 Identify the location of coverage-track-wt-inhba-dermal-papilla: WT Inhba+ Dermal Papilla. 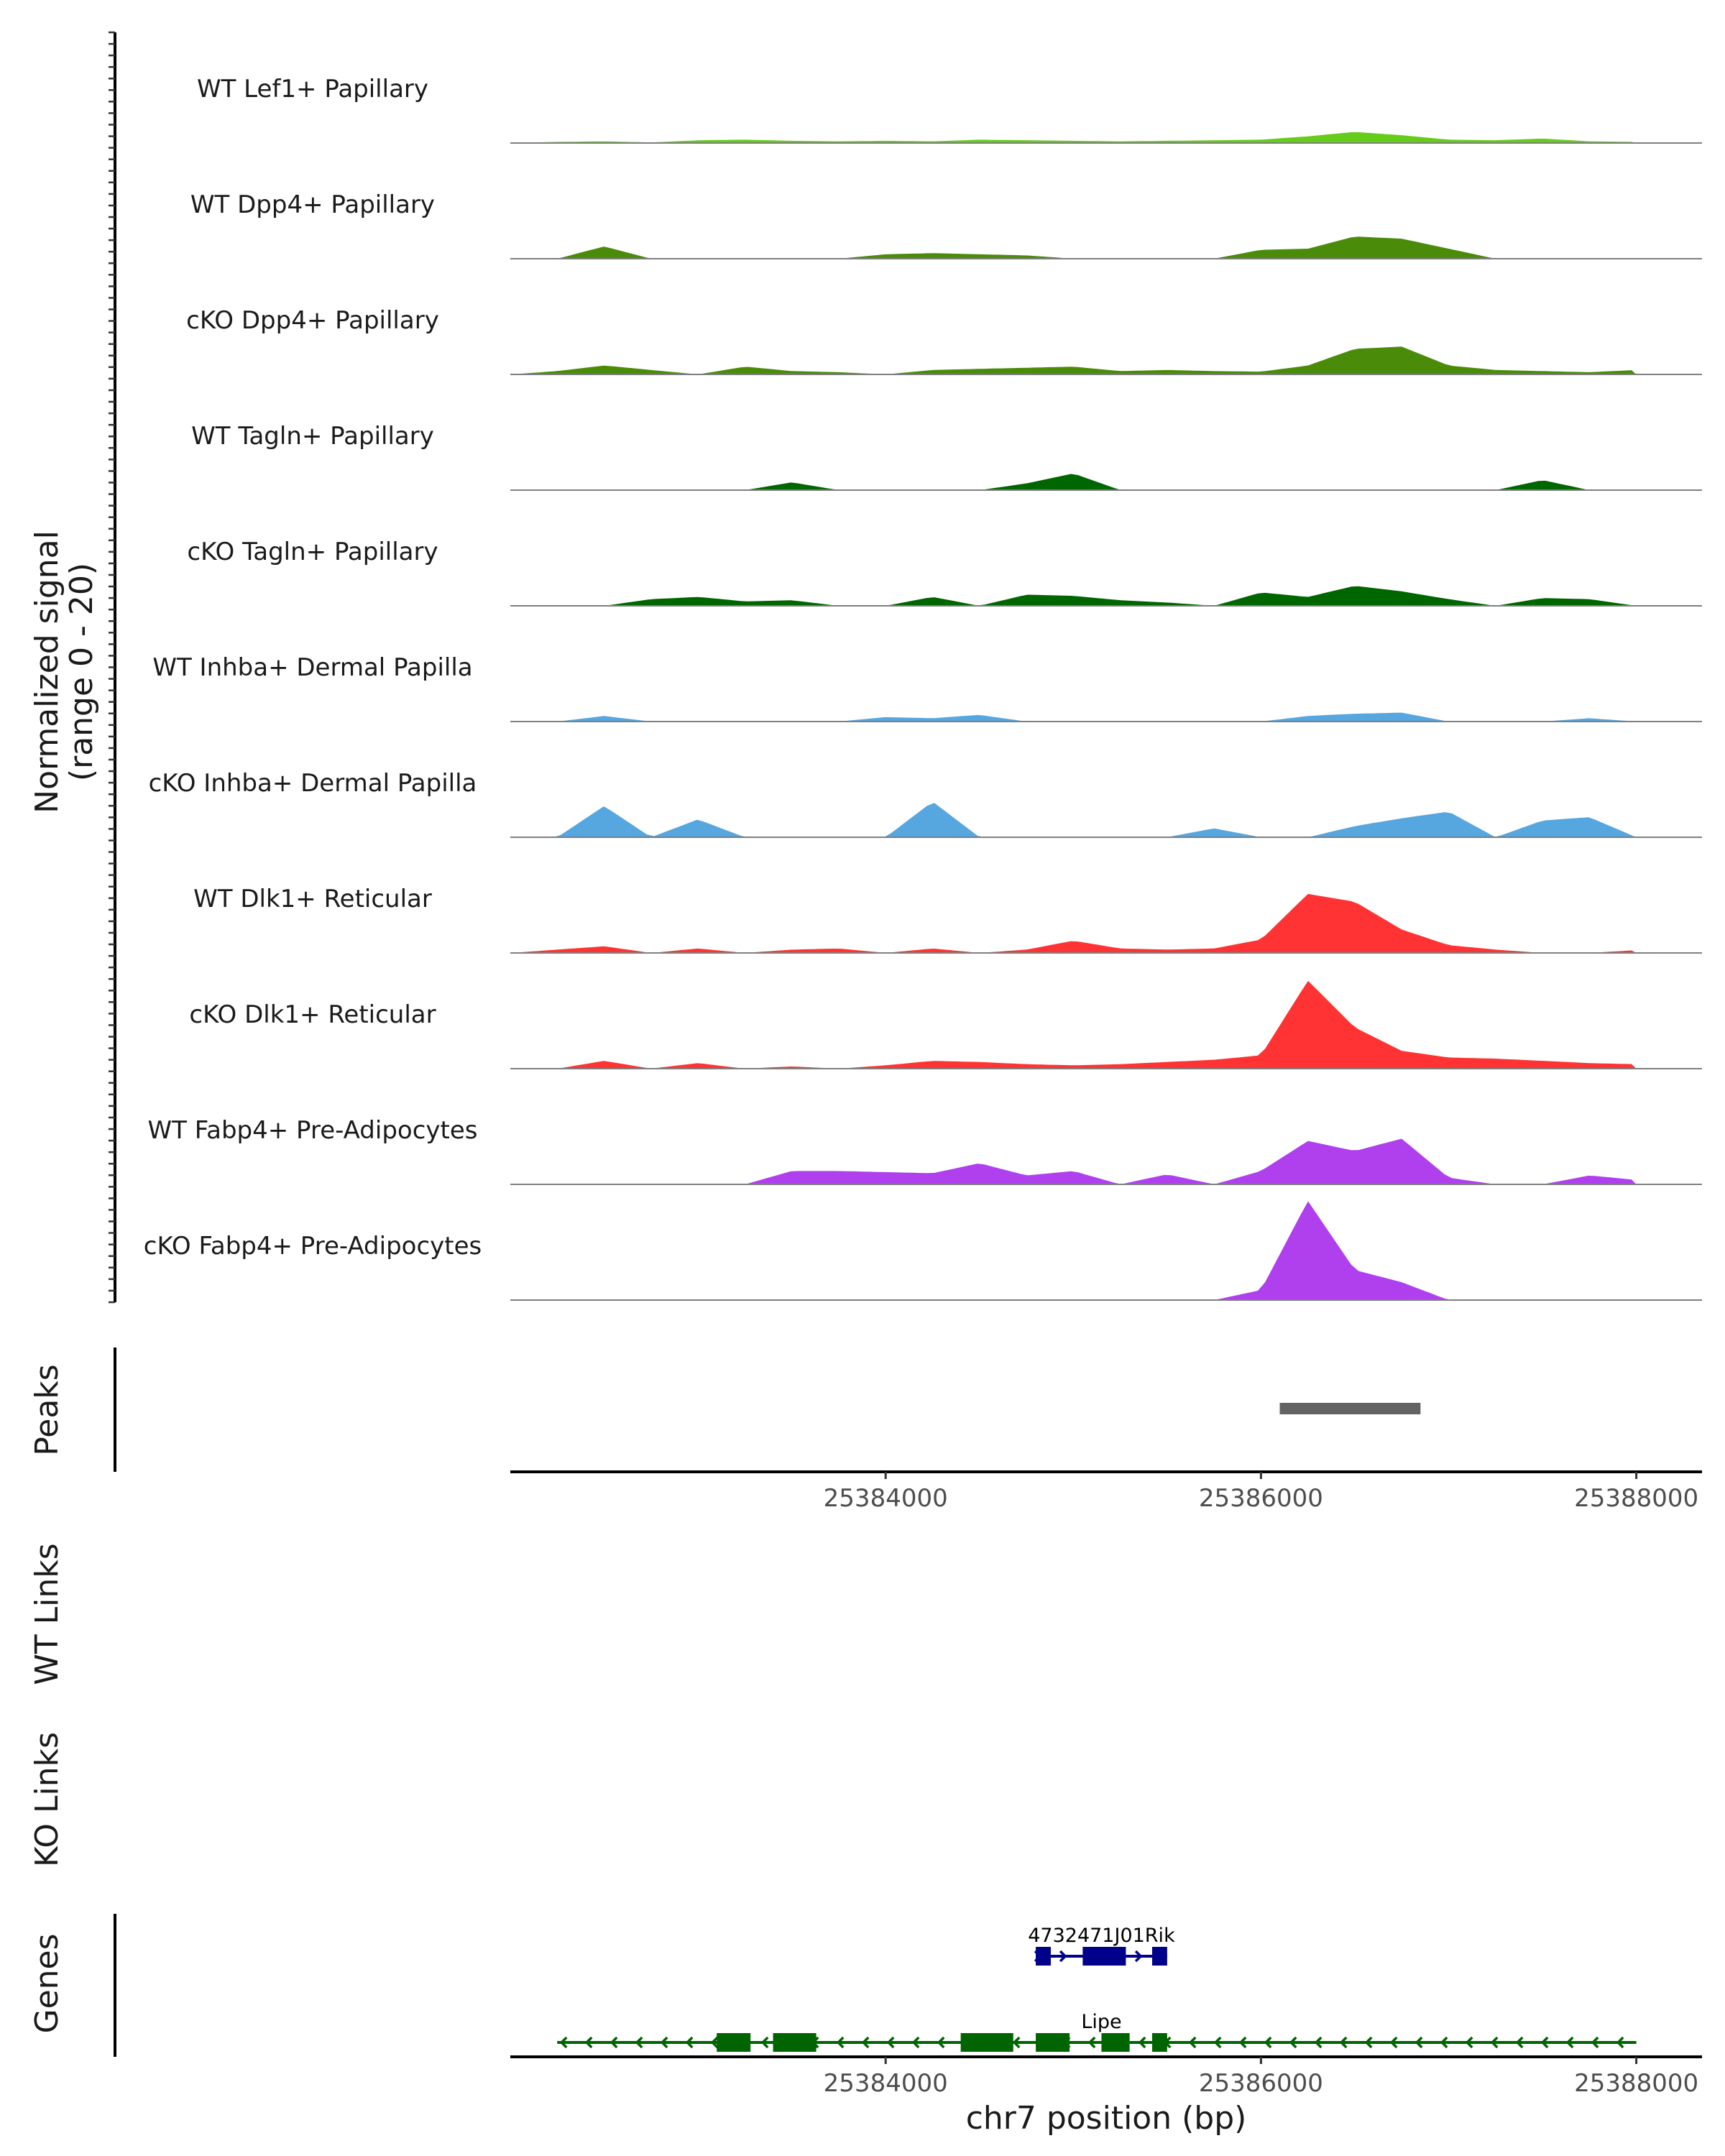
(927, 688).